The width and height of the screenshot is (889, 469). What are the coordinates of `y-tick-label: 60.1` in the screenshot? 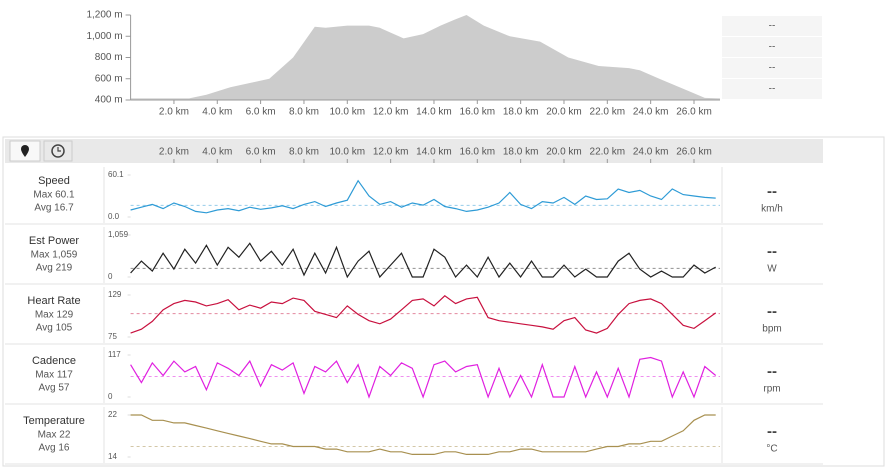 It's located at (116, 174).